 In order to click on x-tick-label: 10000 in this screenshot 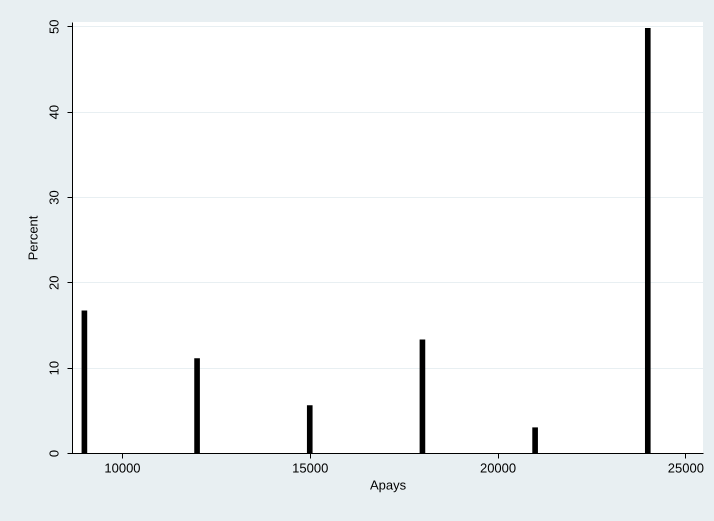, I will do `click(122, 468)`.